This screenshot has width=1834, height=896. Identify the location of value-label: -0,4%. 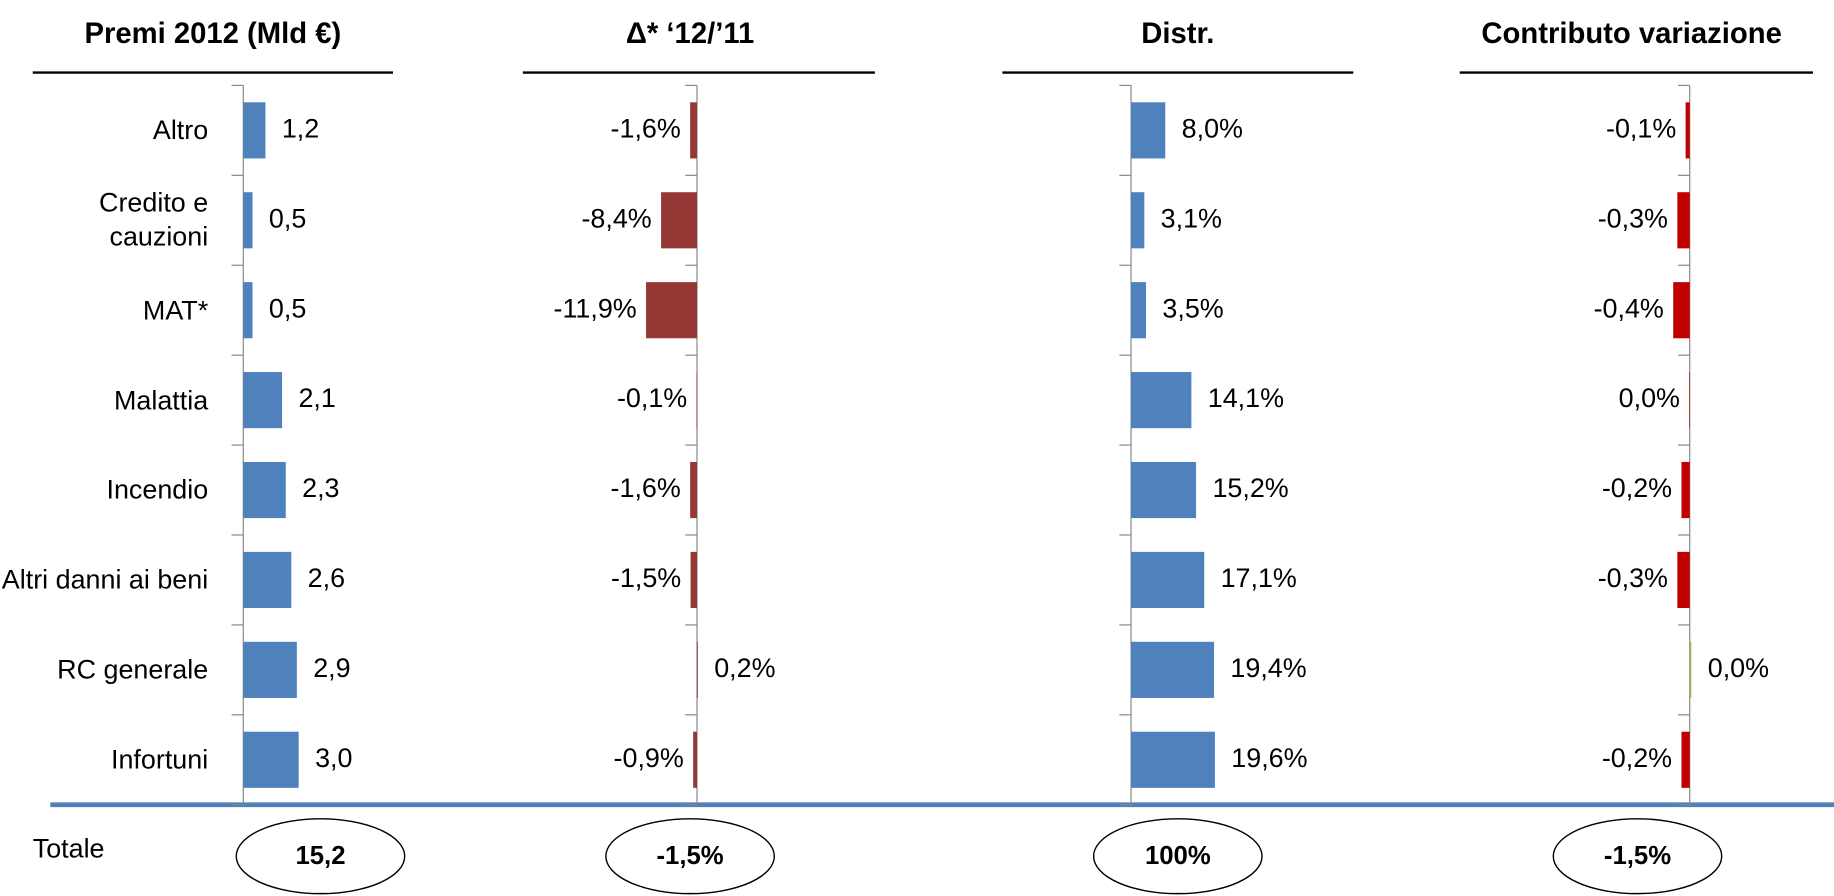
(1629, 308).